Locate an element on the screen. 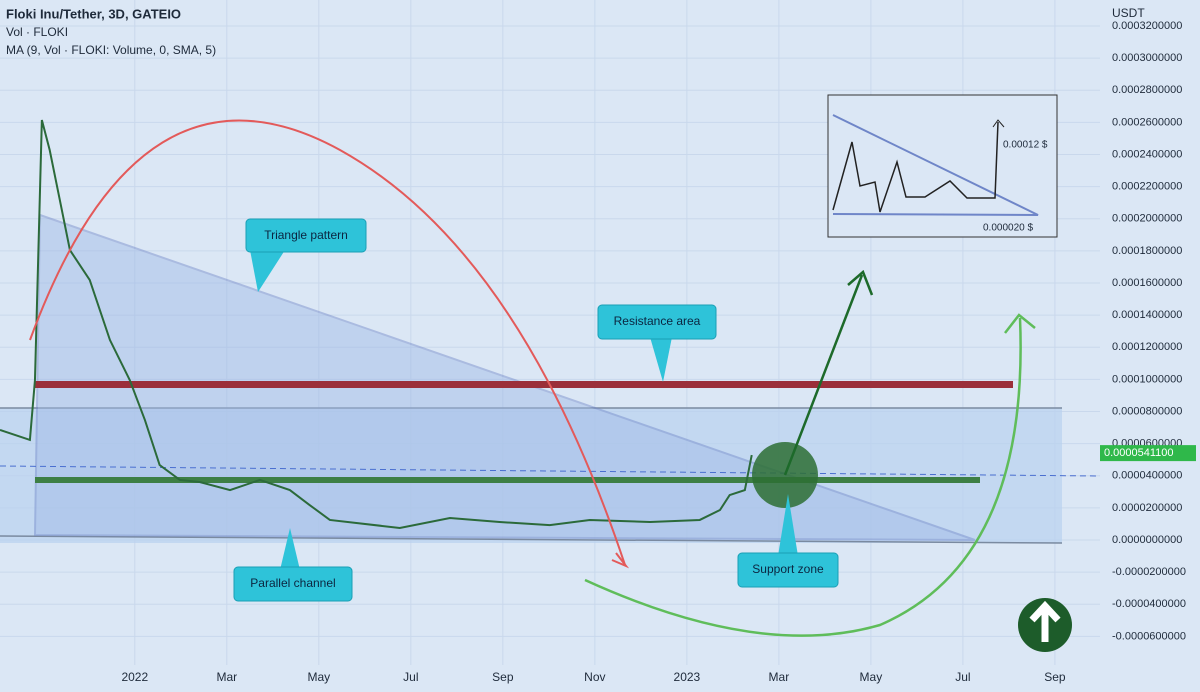  red-arrowhead is located at coordinates (620, 560).